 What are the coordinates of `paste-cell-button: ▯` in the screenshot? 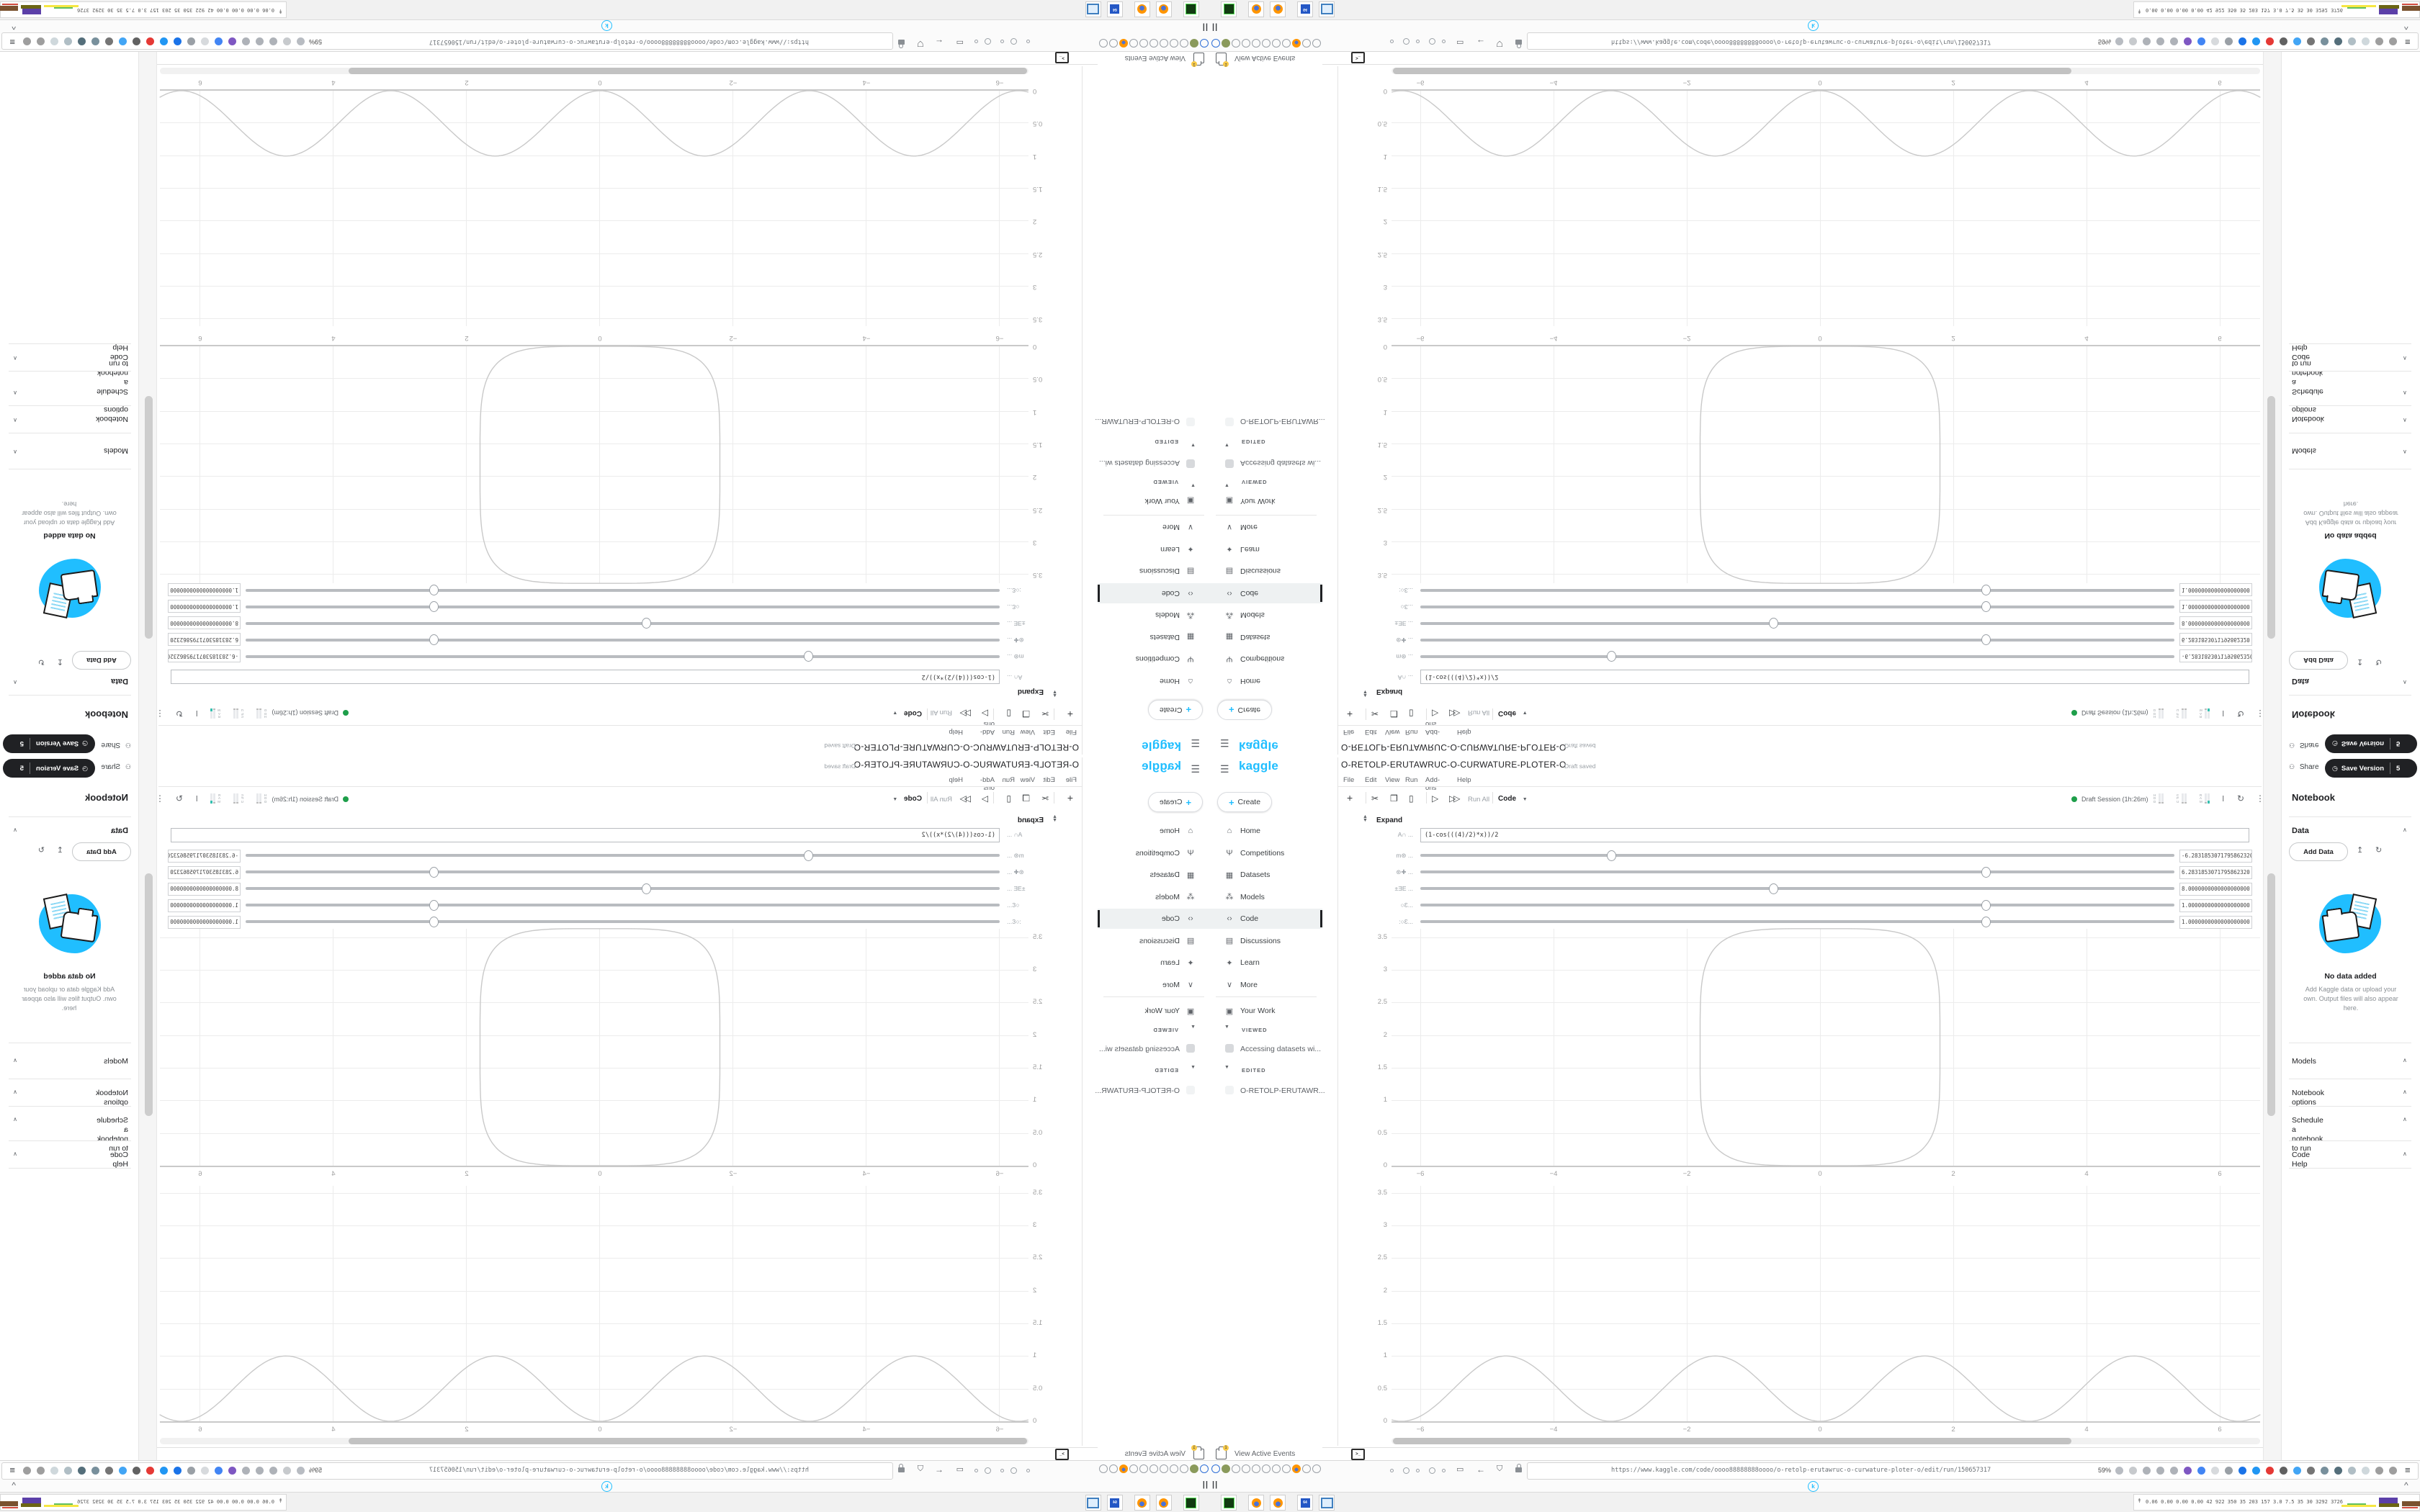 It's located at (1009, 713).